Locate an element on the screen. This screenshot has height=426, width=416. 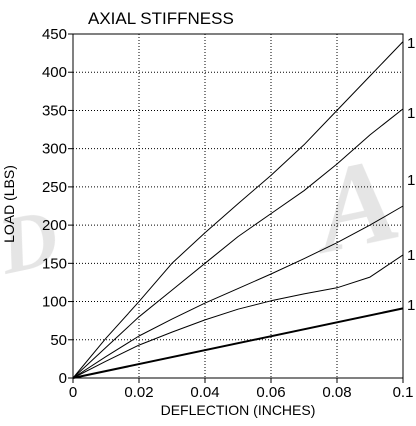
y-tick-label: 450 is located at coordinates (54, 34).